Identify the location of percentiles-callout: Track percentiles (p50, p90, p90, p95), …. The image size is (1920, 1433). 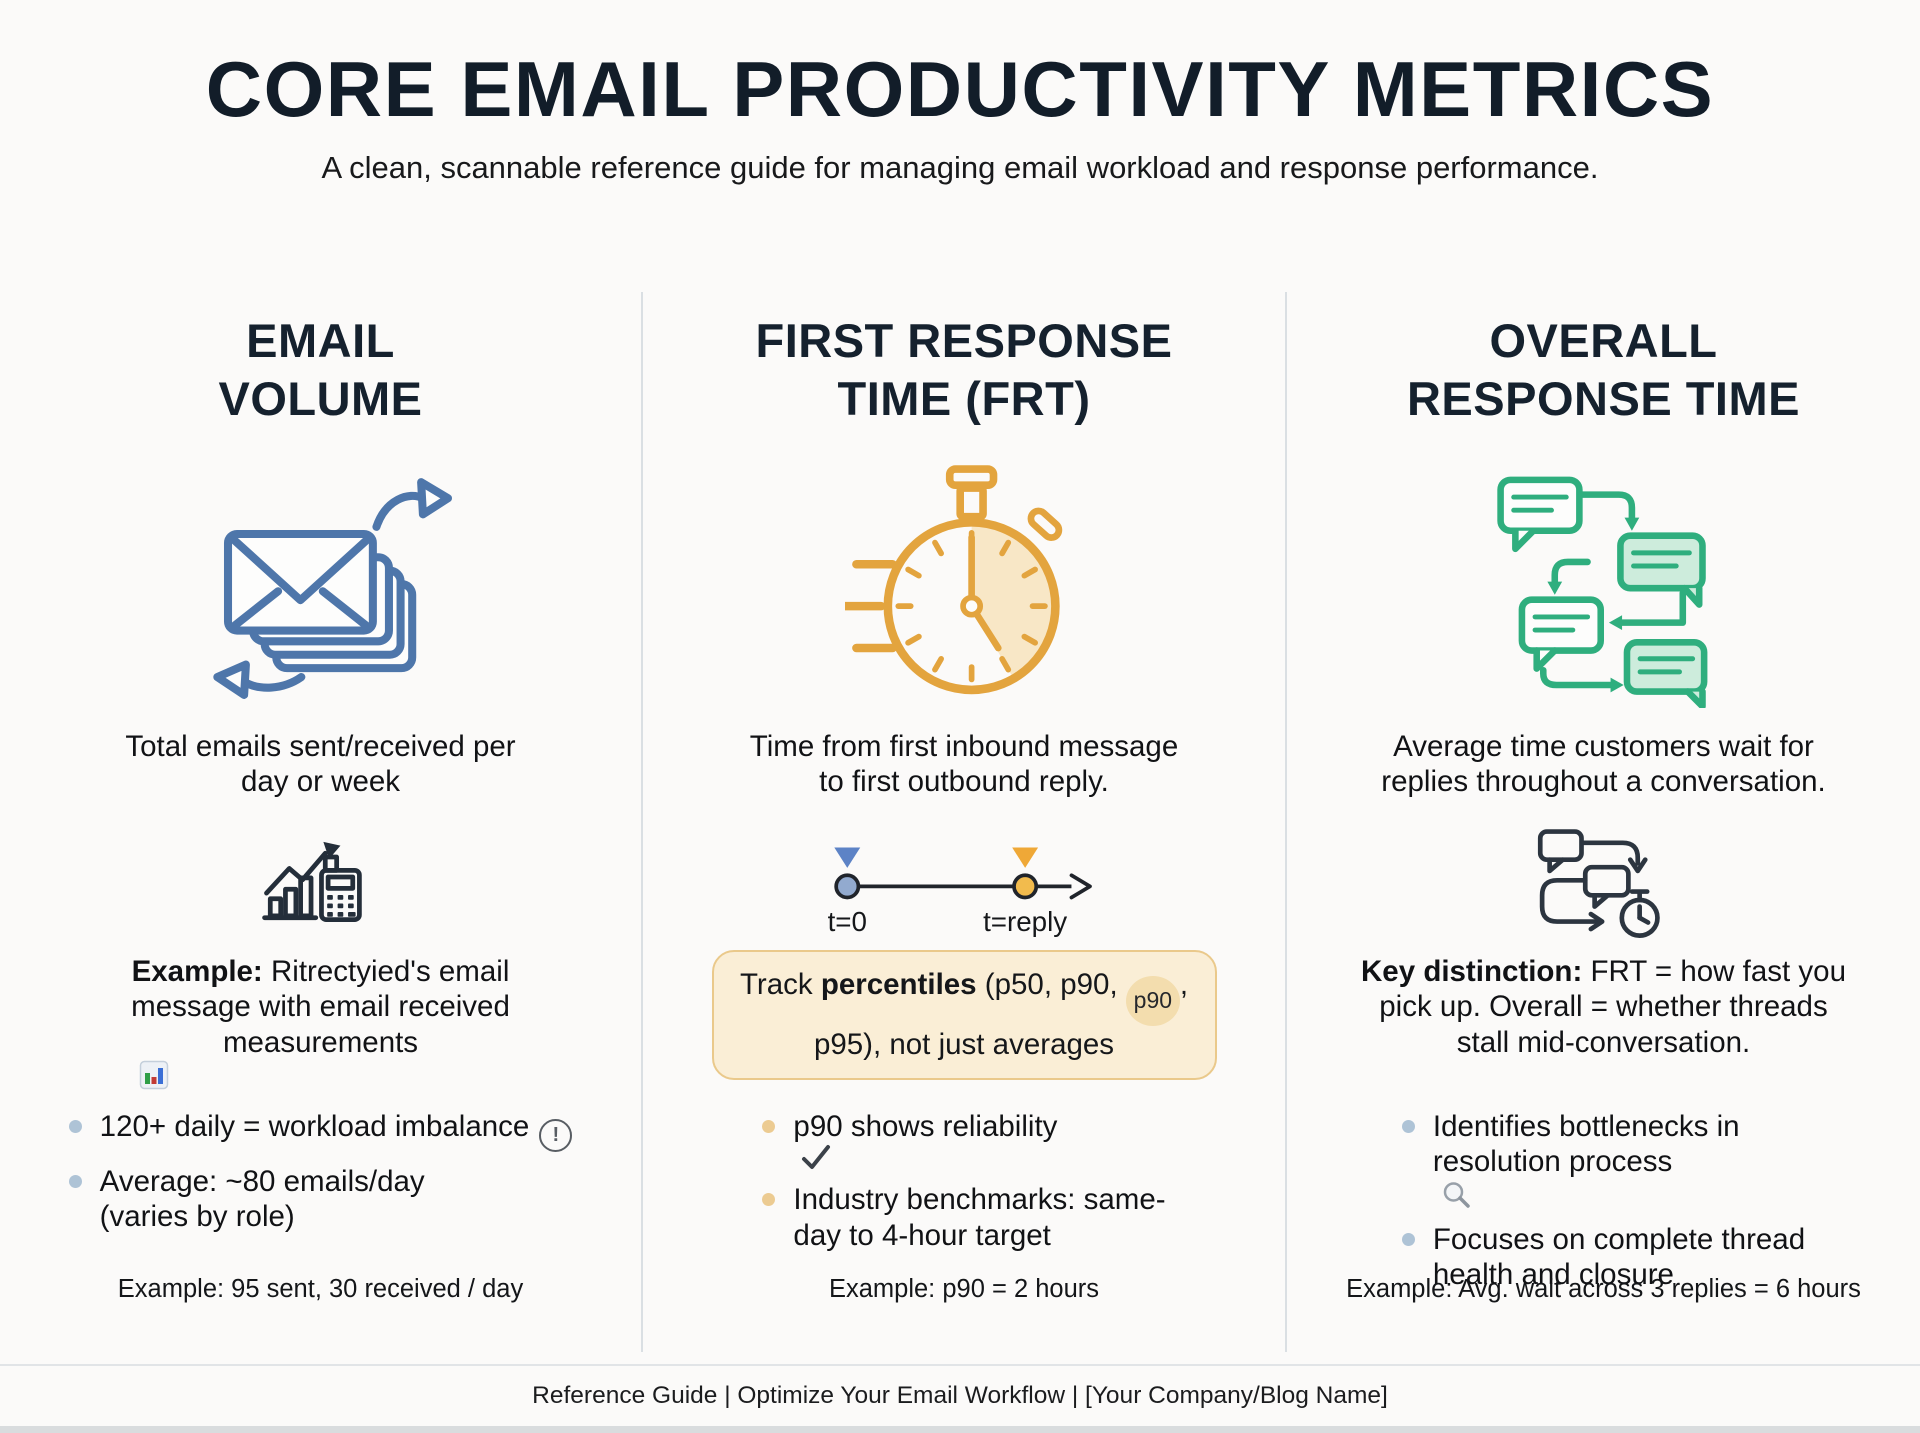
(964, 1015).